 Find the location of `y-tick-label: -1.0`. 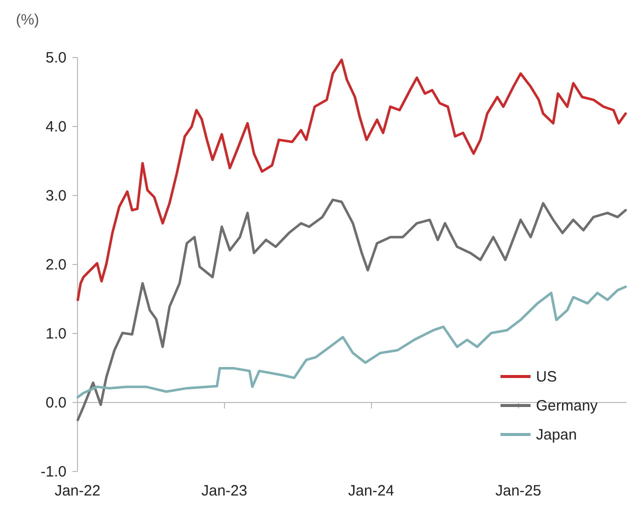

y-tick-label: -1.0 is located at coordinates (53, 472).